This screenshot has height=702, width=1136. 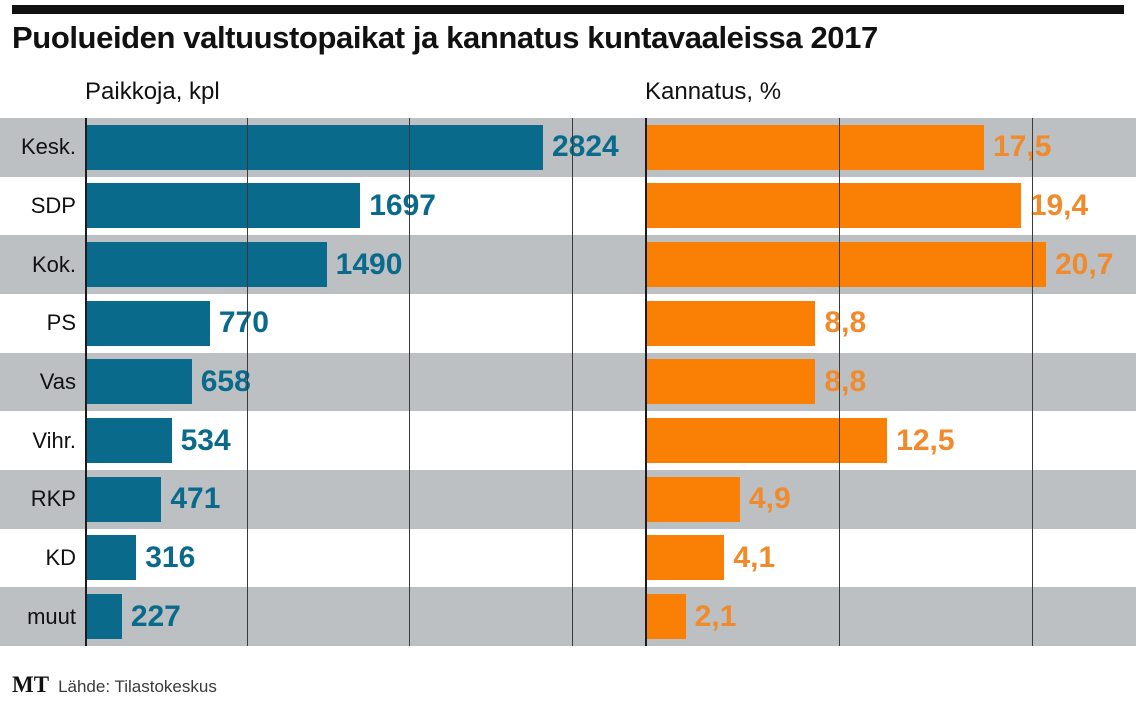 I want to click on row-label-vihr: Vihr., so click(x=54, y=440).